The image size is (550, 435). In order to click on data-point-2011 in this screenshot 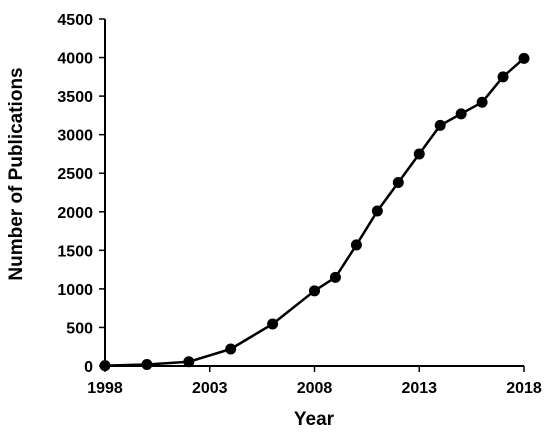, I will do `click(377, 211)`.